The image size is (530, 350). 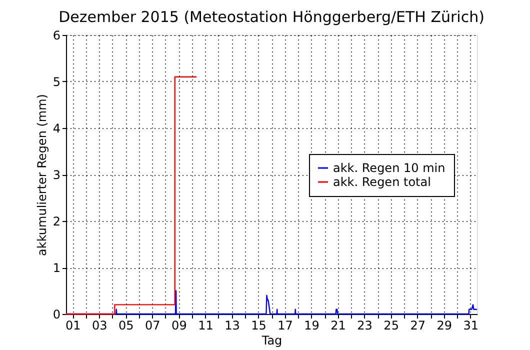 I want to click on x-tick-label: 25, so click(x=391, y=325).